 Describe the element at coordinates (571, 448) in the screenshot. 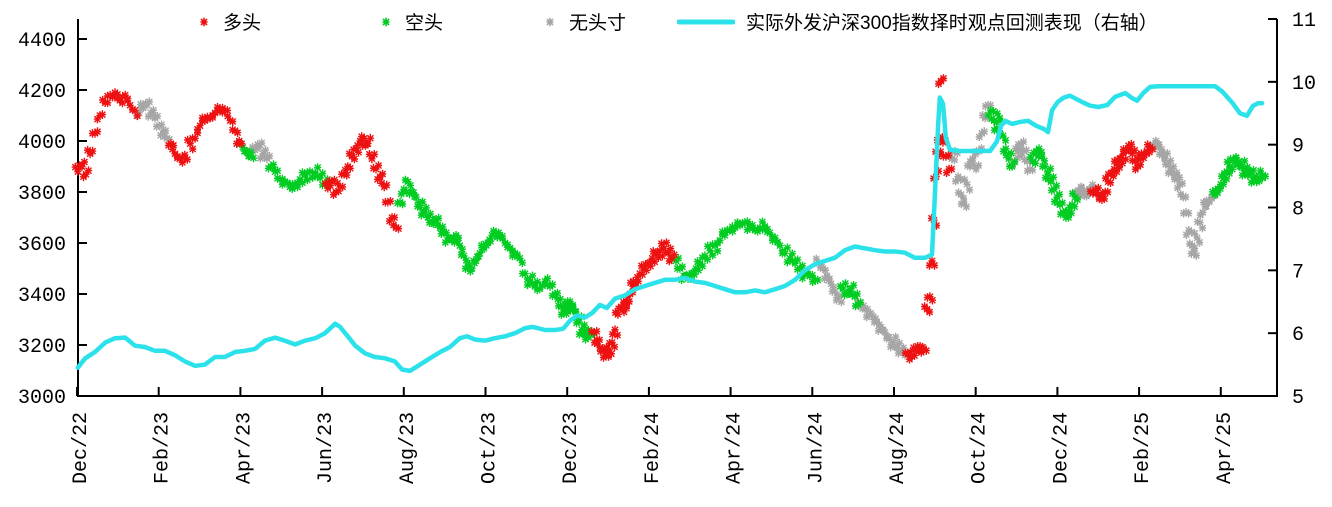

I see `x-tick-label: Dec/23` at that location.